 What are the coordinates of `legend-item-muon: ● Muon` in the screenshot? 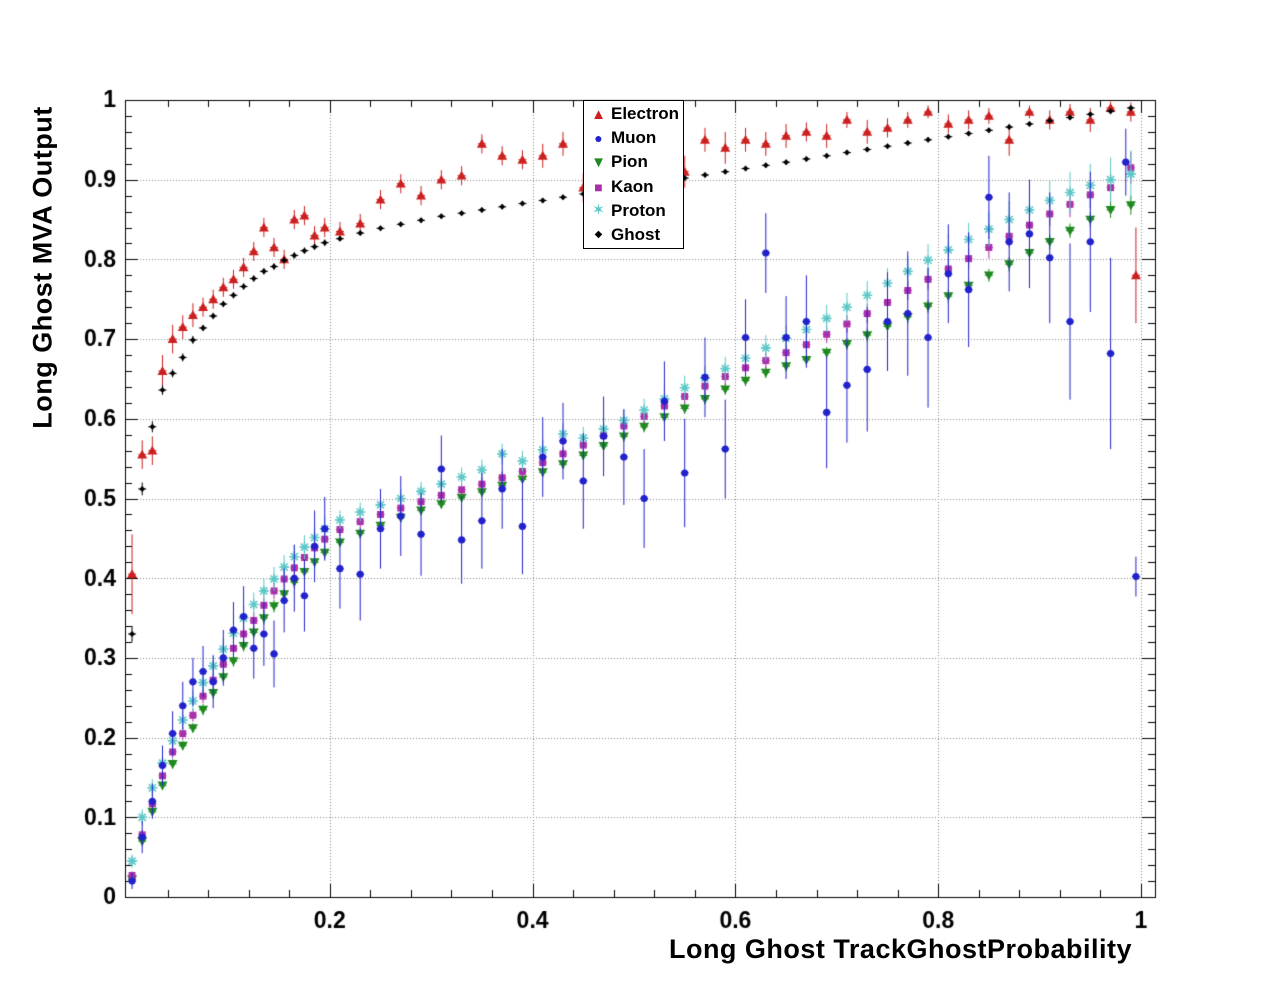 It's located at (633, 138).